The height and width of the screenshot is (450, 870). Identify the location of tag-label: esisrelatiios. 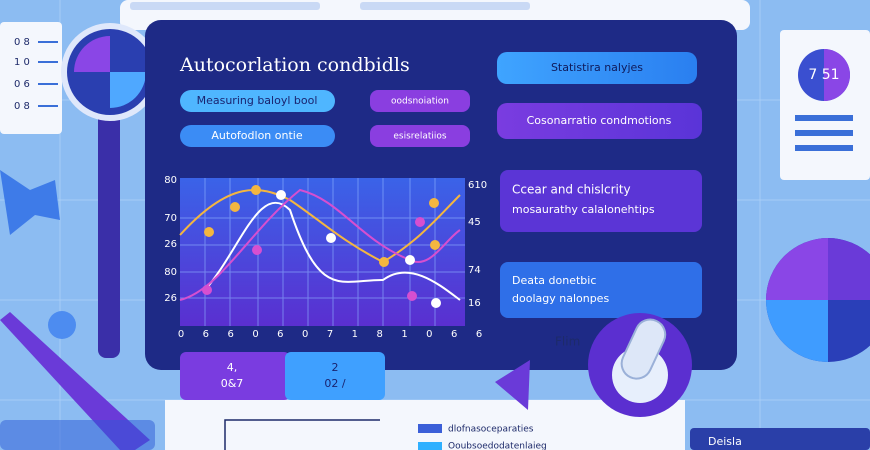
(420, 137).